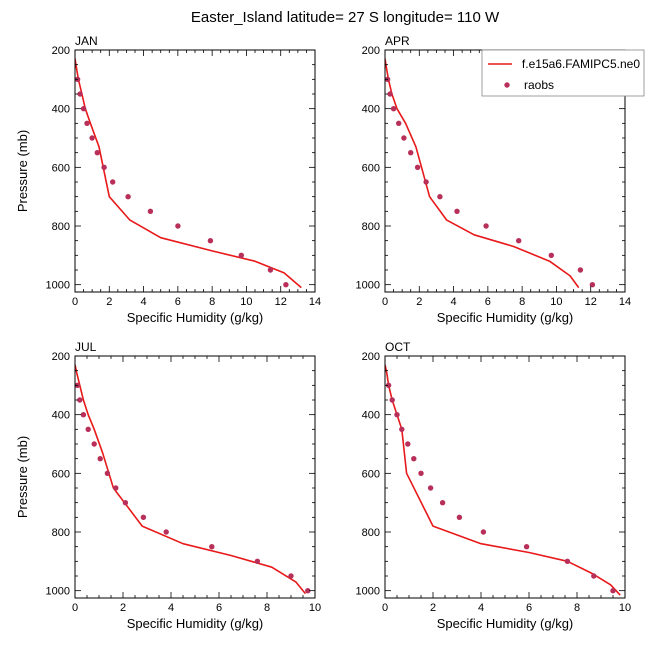  Describe the element at coordinates (398, 347) in the screenshot. I see `panel-title-oct: OCT` at that location.